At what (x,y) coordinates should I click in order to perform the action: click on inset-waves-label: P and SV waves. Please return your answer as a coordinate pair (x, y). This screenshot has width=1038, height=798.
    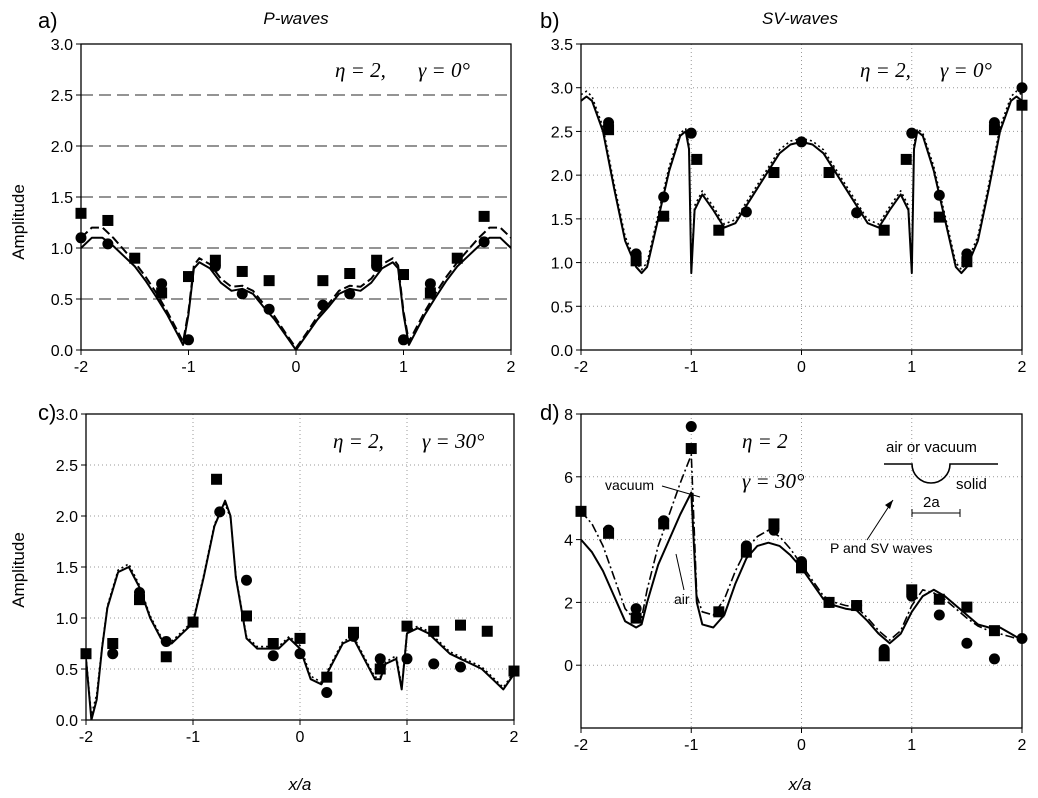
    Looking at the image, I should click on (881, 548).